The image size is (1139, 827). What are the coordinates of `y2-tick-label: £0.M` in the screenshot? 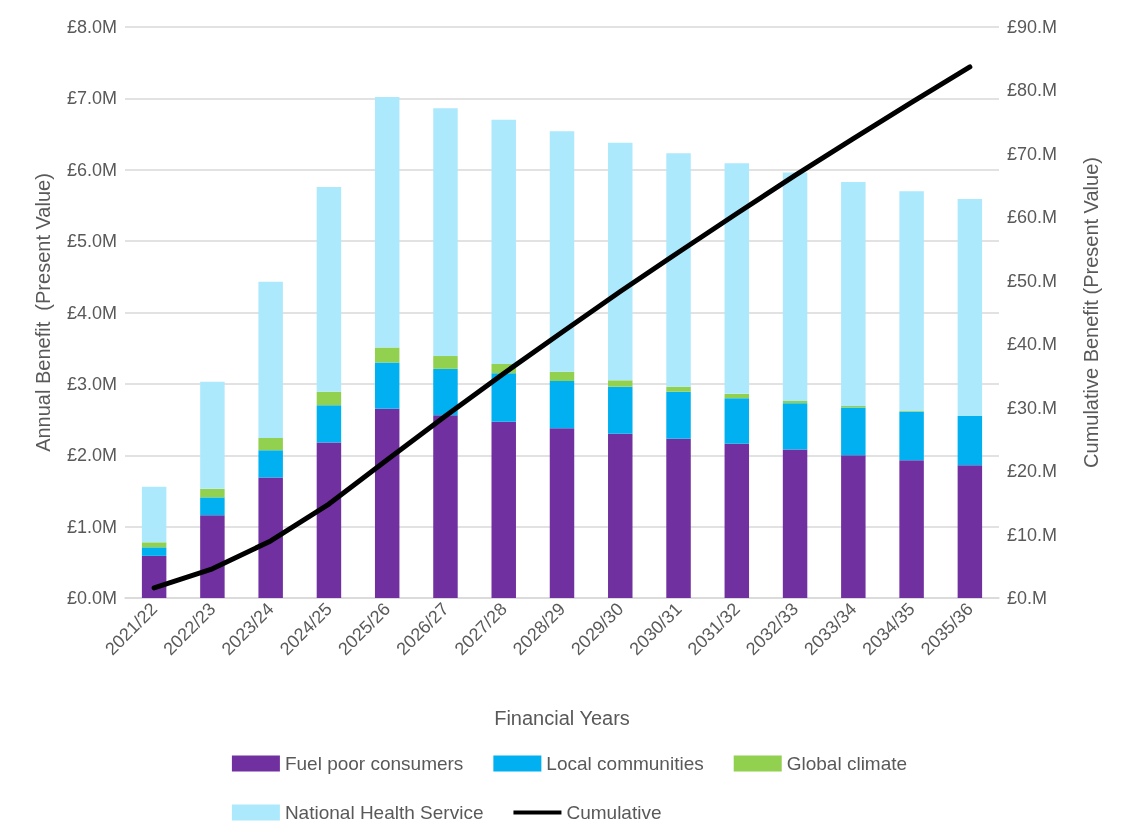 It's located at (1027, 598).